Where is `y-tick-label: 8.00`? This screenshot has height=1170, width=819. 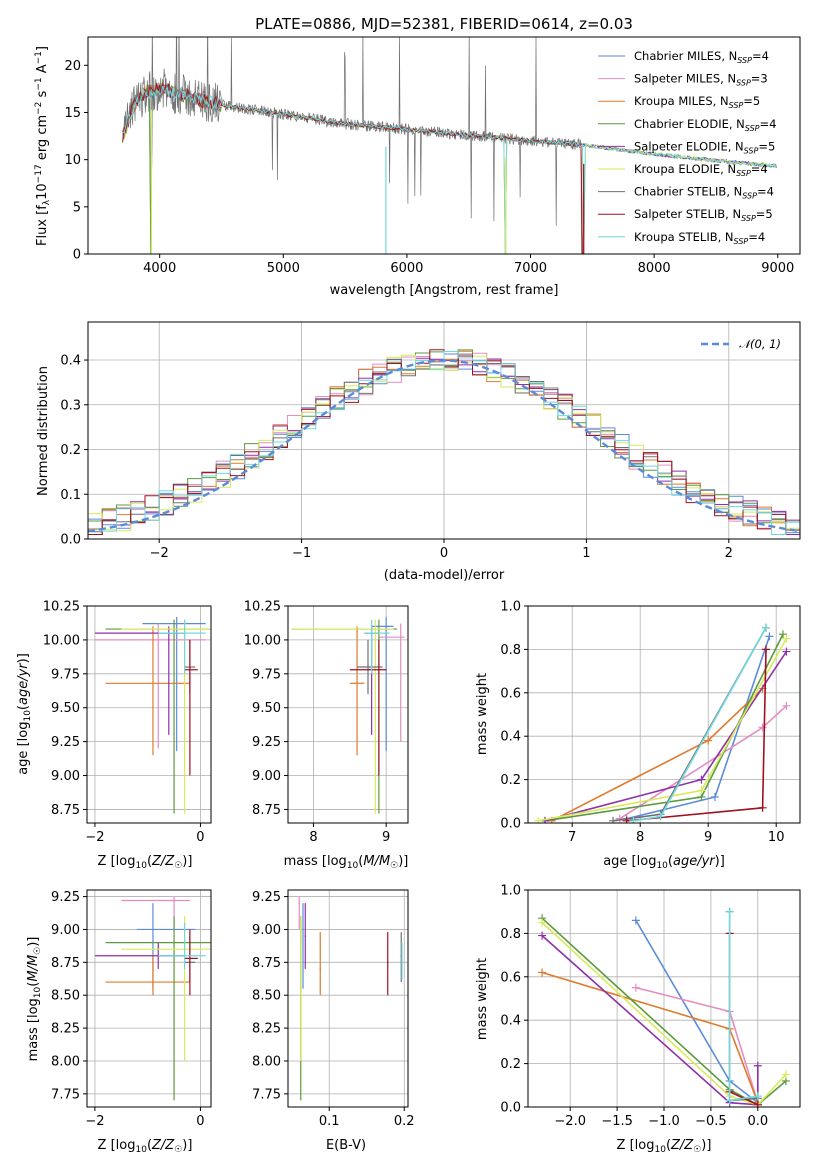 y-tick-label: 8.00 is located at coordinates (65, 1061).